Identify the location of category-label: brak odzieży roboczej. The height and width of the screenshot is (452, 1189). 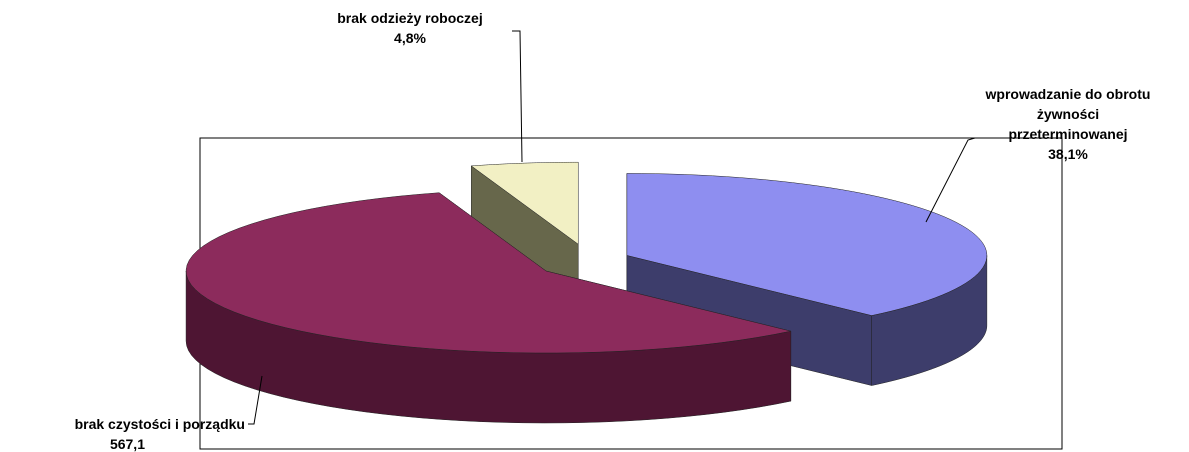
(410, 18).